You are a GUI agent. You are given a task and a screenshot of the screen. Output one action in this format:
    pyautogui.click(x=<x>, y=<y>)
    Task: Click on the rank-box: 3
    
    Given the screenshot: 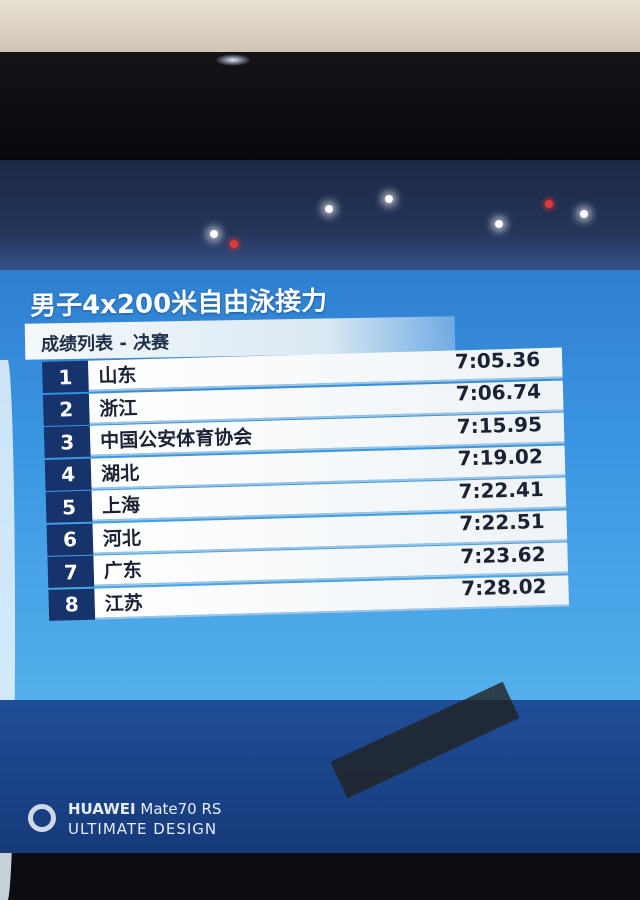 What is the action you would take?
    pyautogui.click(x=67, y=441)
    